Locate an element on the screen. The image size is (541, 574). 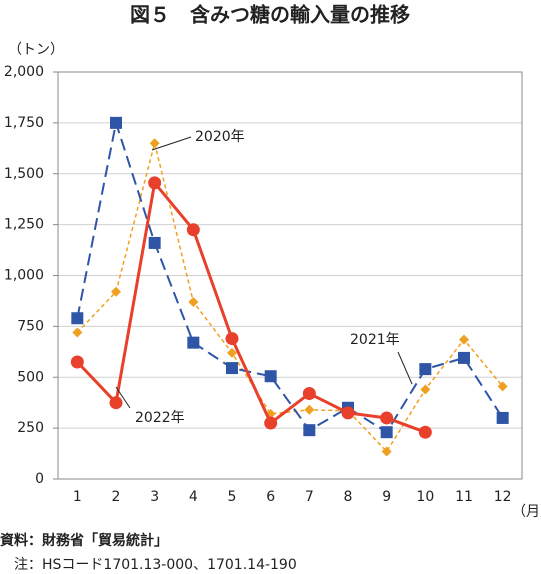
x-tick-label: 10 is located at coordinates (425, 497).